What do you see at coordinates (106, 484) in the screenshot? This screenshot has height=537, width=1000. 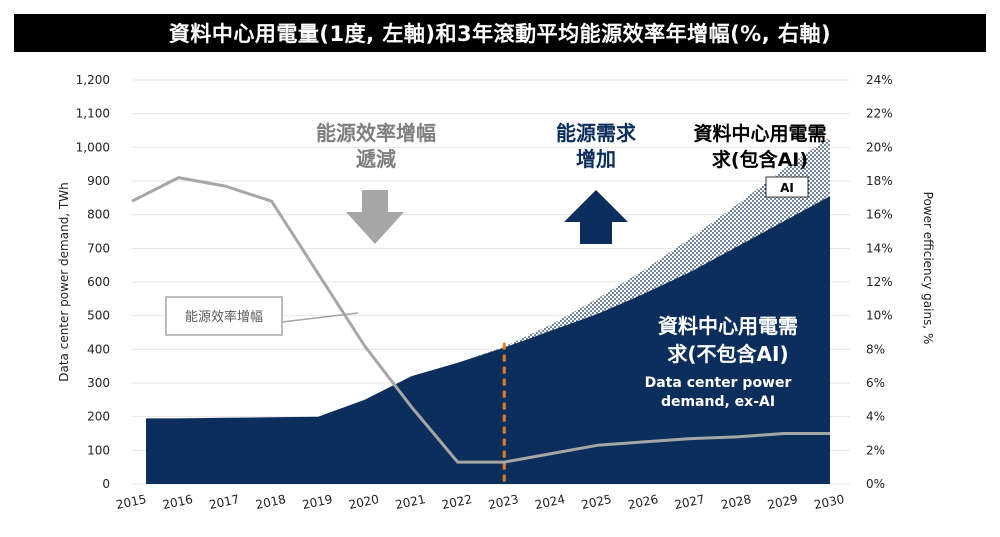 I see `y-tick-label: 0` at bounding box center [106, 484].